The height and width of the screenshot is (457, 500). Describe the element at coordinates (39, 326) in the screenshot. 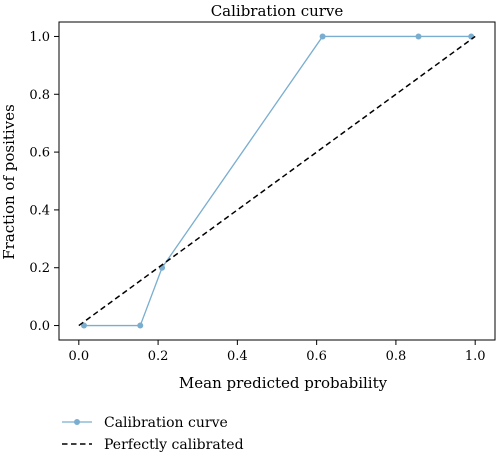

I see `y-tick-label: 0.0` at that location.